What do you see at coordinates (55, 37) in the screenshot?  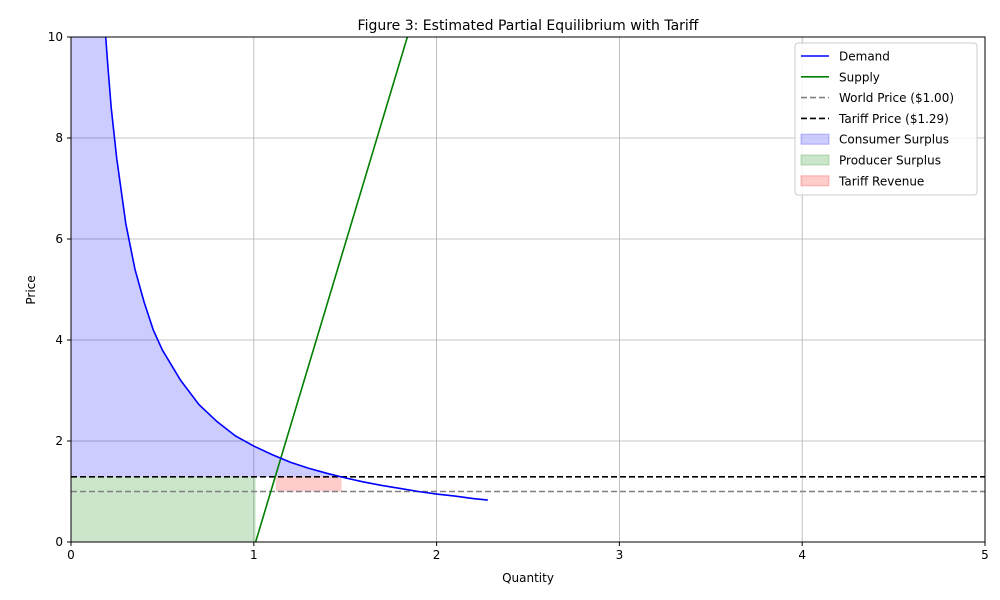 I see `y-tick-label: 10` at bounding box center [55, 37].